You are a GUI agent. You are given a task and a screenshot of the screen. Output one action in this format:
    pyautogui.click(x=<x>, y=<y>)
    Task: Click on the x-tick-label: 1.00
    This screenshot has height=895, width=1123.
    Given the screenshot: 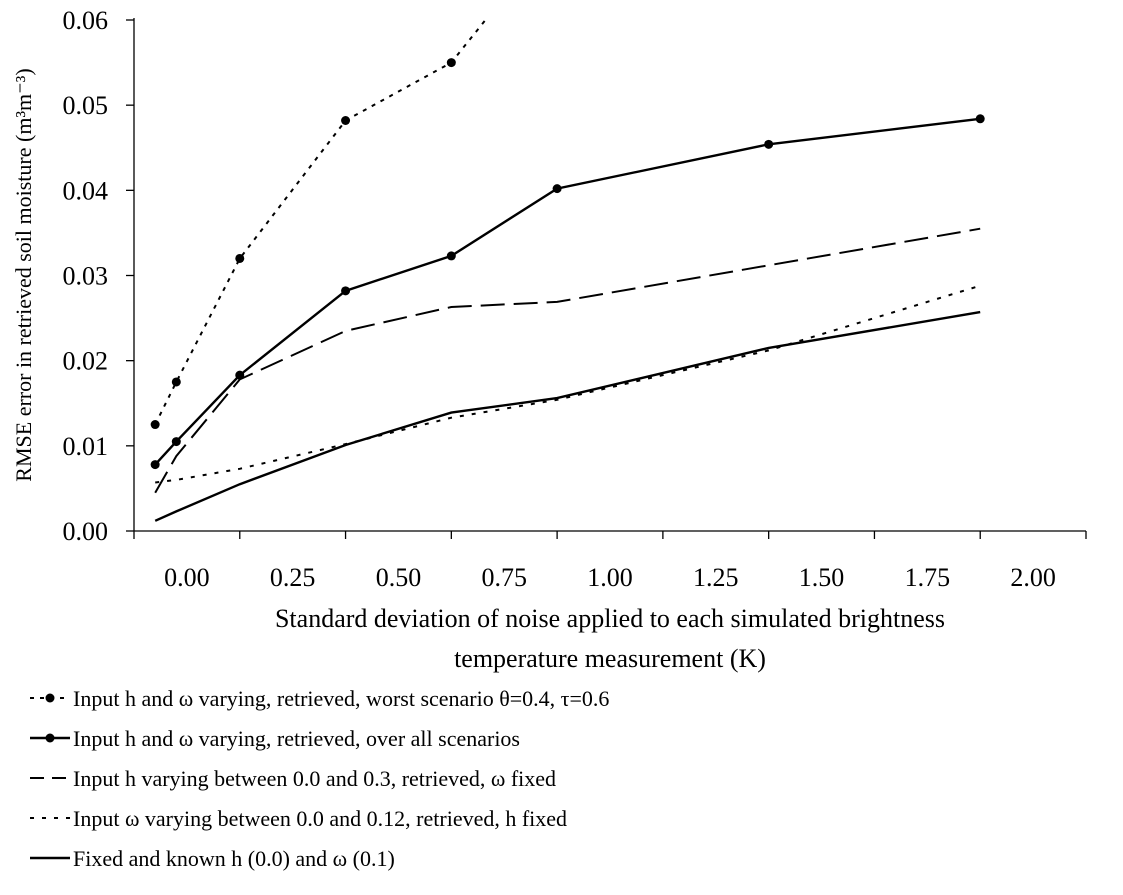 What is the action you would take?
    pyautogui.click(x=610, y=577)
    